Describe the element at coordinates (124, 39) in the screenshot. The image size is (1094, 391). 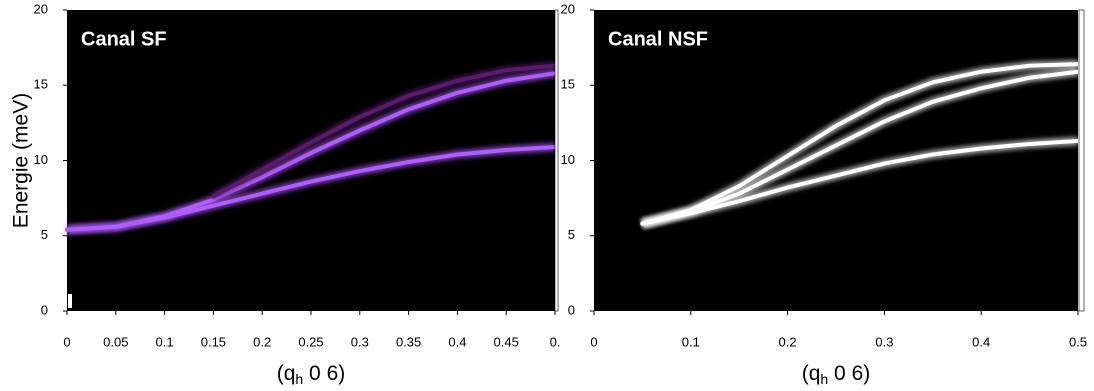
I see `panel-title: Canal SF` at that location.